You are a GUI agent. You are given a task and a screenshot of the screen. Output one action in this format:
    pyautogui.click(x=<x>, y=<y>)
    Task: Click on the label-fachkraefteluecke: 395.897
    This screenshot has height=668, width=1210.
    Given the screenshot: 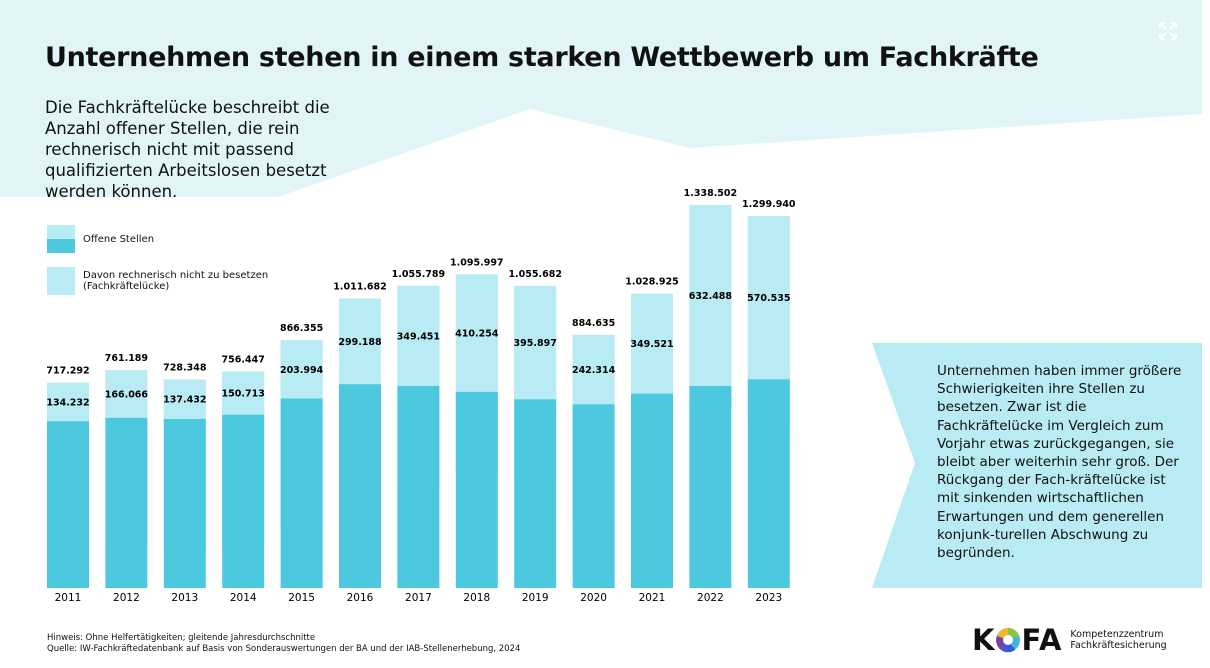 What is the action you would take?
    pyautogui.click(x=535, y=343)
    